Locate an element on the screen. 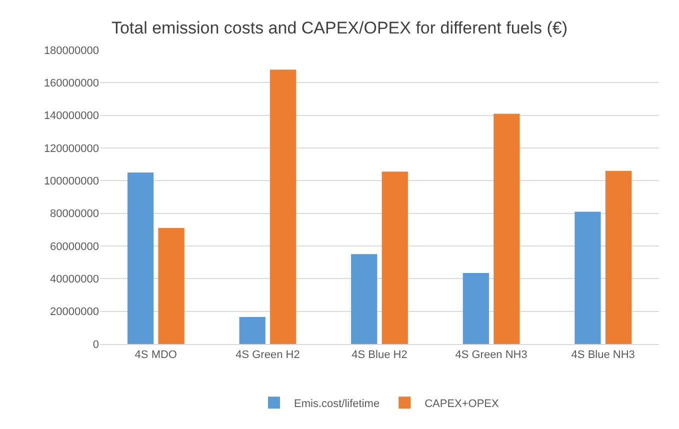  y-tick-label: 40000000 is located at coordinates (74, 280).